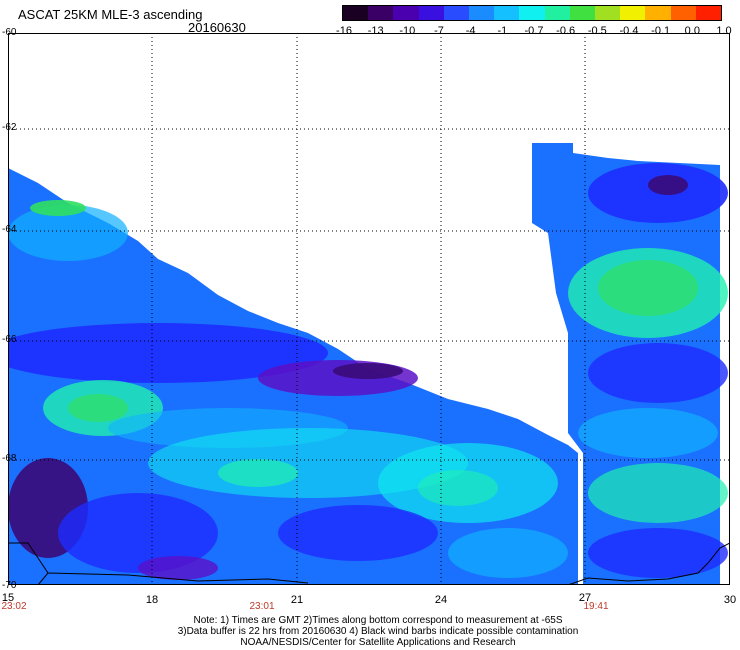 Image resolution: width=740 pixels, height=650 pixels. What do you see at coordinates (217, 27) in the screenshot?
I see `product-date: 20160630` at bounding box center [217, 27].